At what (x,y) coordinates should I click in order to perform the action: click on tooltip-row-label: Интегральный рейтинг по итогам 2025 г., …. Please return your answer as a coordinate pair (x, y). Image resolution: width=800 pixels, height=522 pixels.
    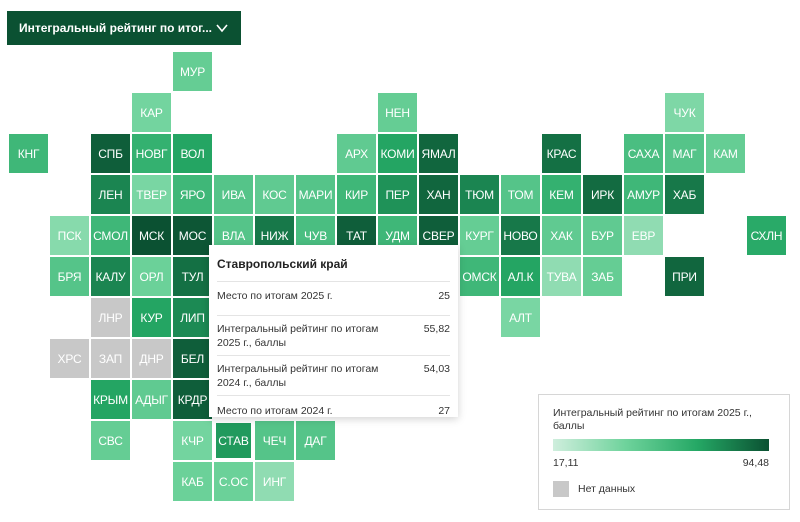
    Looking at the image, I should click on (298, 336).